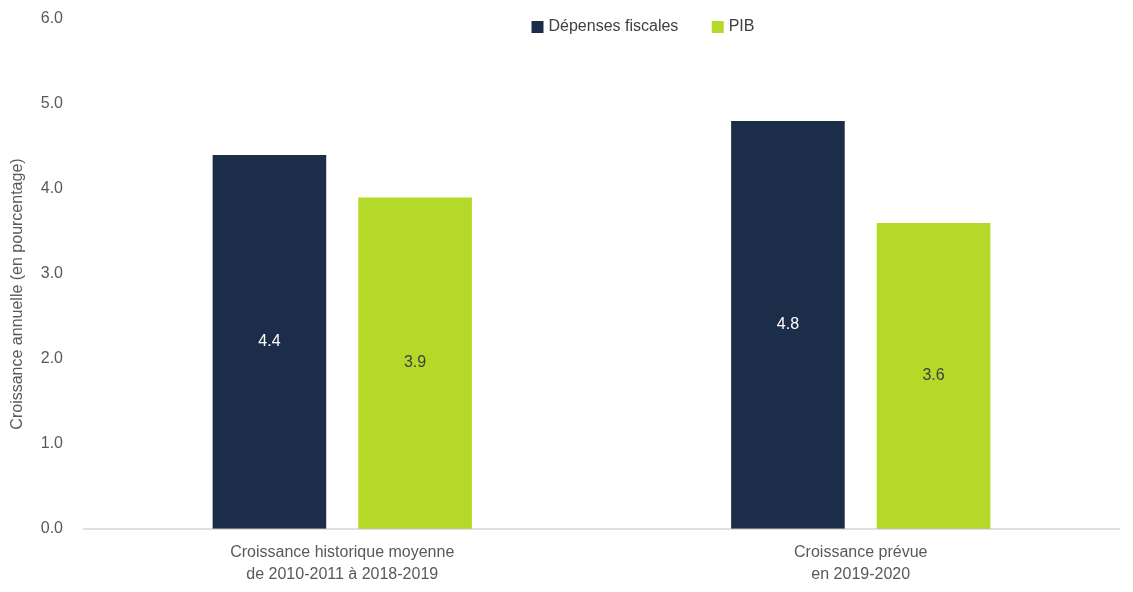 The image size is (1133, 592). I want to click on data-label: 3.6, so click(933, 375).